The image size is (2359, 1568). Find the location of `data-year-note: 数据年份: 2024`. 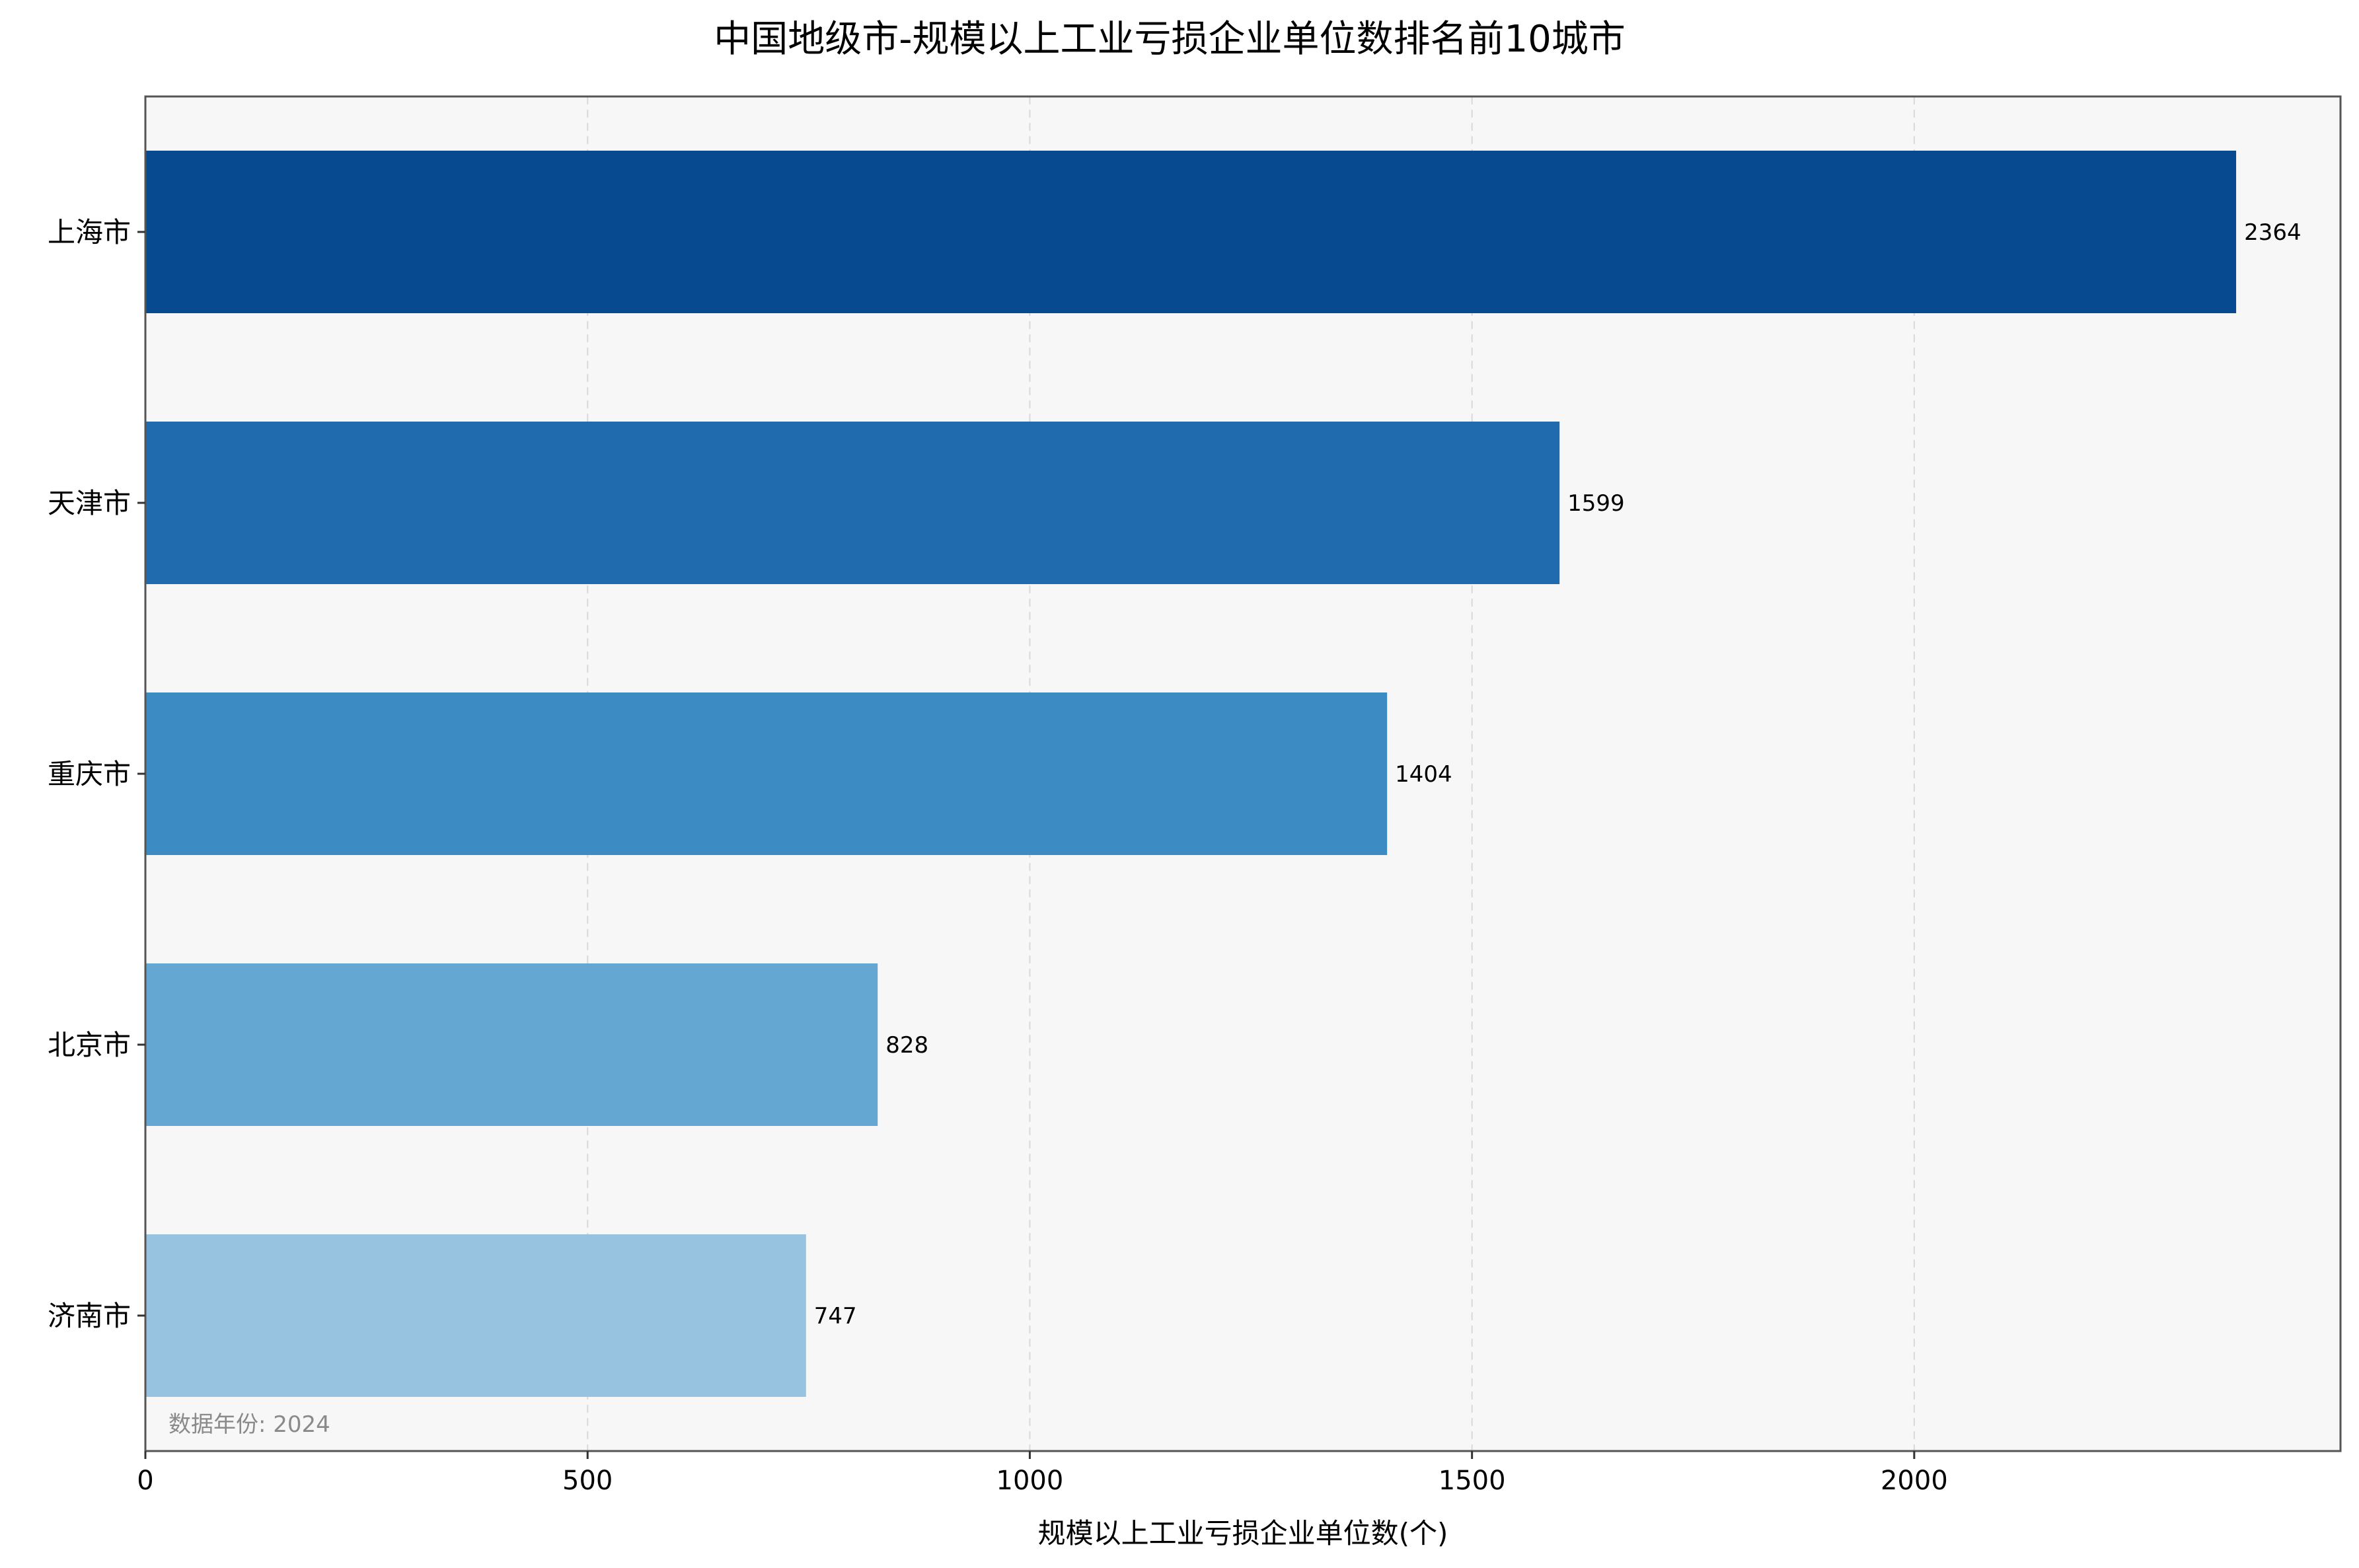

data-year-note: 数据年份: 2024 is located at coordinates (249, 1424).